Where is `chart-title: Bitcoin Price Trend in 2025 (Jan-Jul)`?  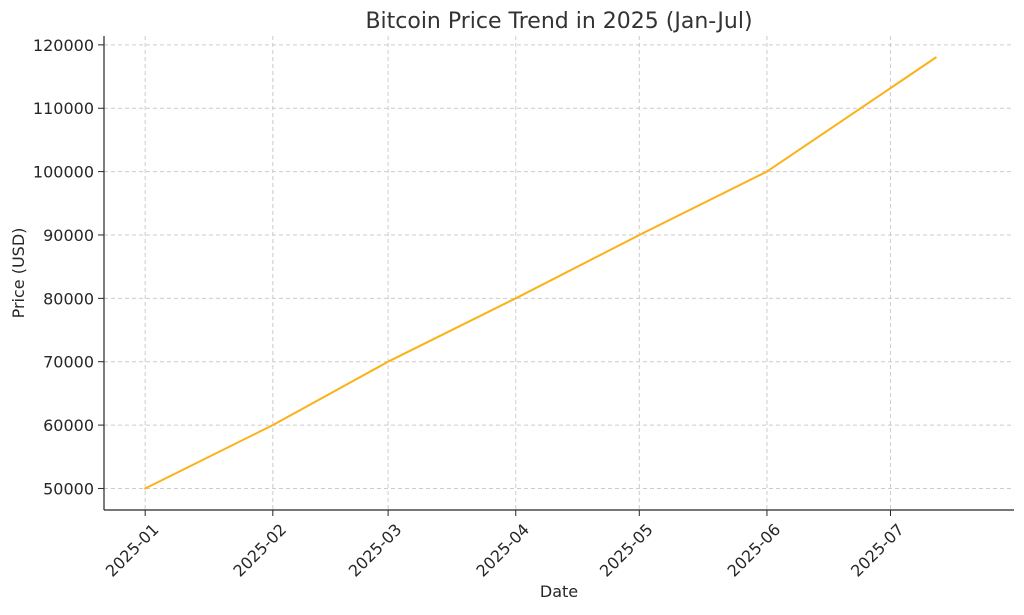
chart-title: Bitcoin Price Trend in 2025 (Jan-Jul) is located at coordinates (558, 21).